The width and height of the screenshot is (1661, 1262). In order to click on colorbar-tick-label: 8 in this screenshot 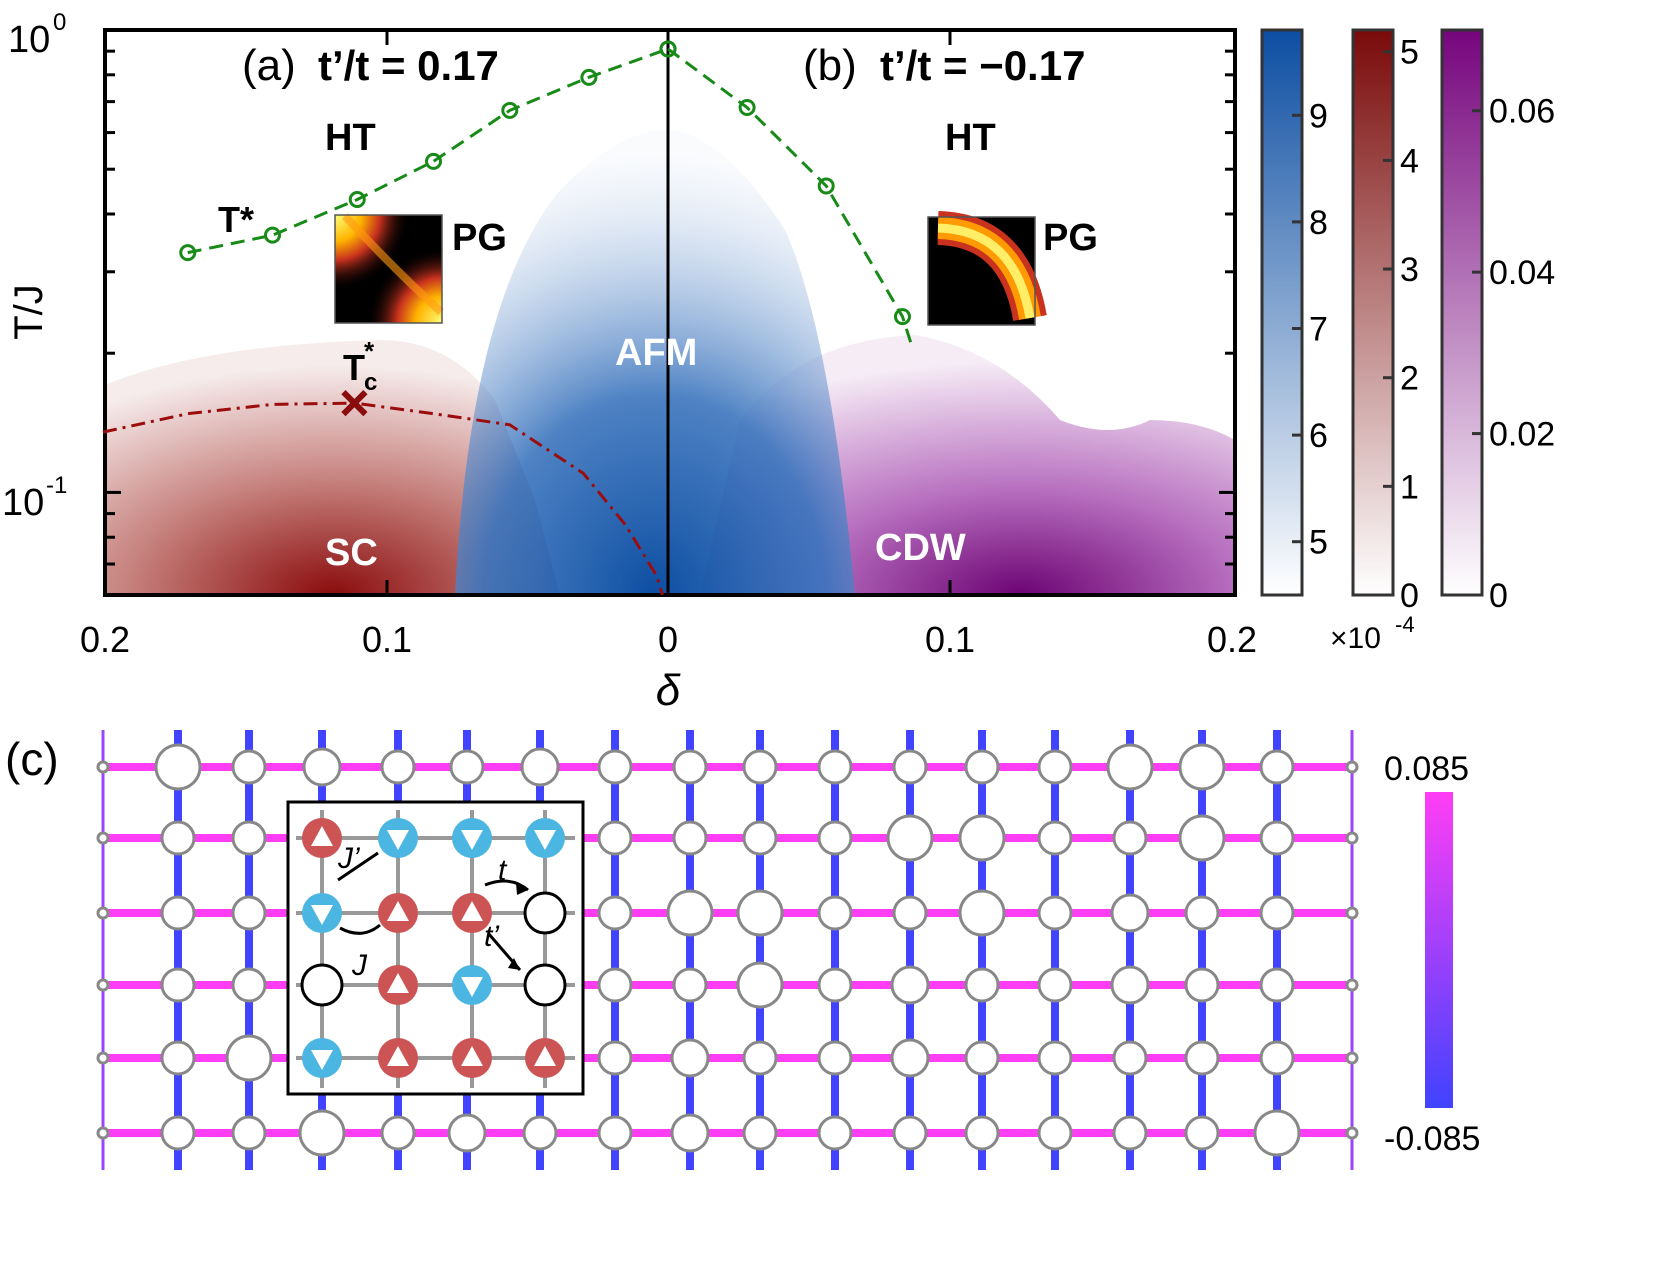, I will do `click(1318, 223)`.